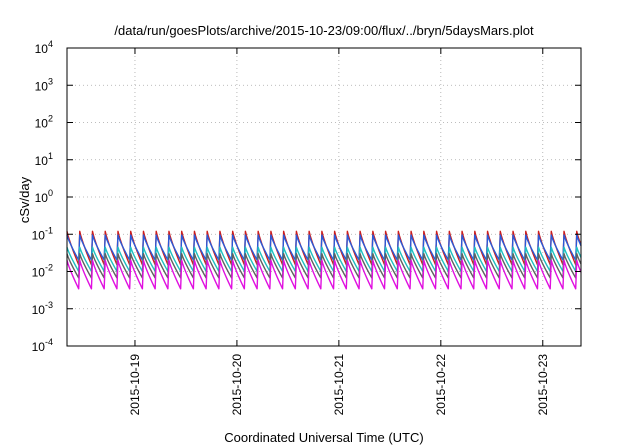 This screenshot has height=448, width=640. Describe the element at coordinates (135, 385) in the screenshot. I see `x-tick-label: 2015-10-19` at that location.